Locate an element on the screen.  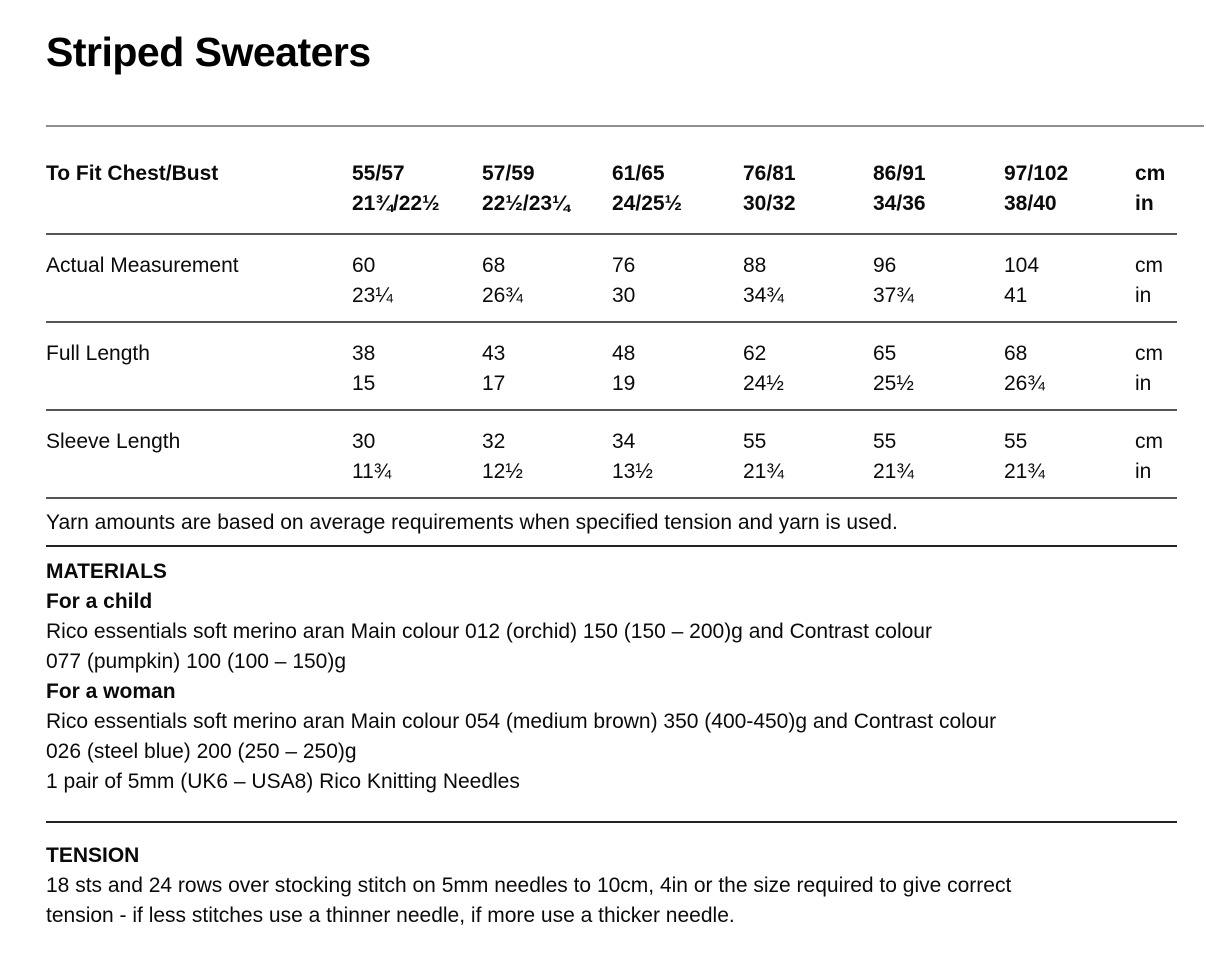
size-cell-line: 96 is located at coordinates (885, 266).